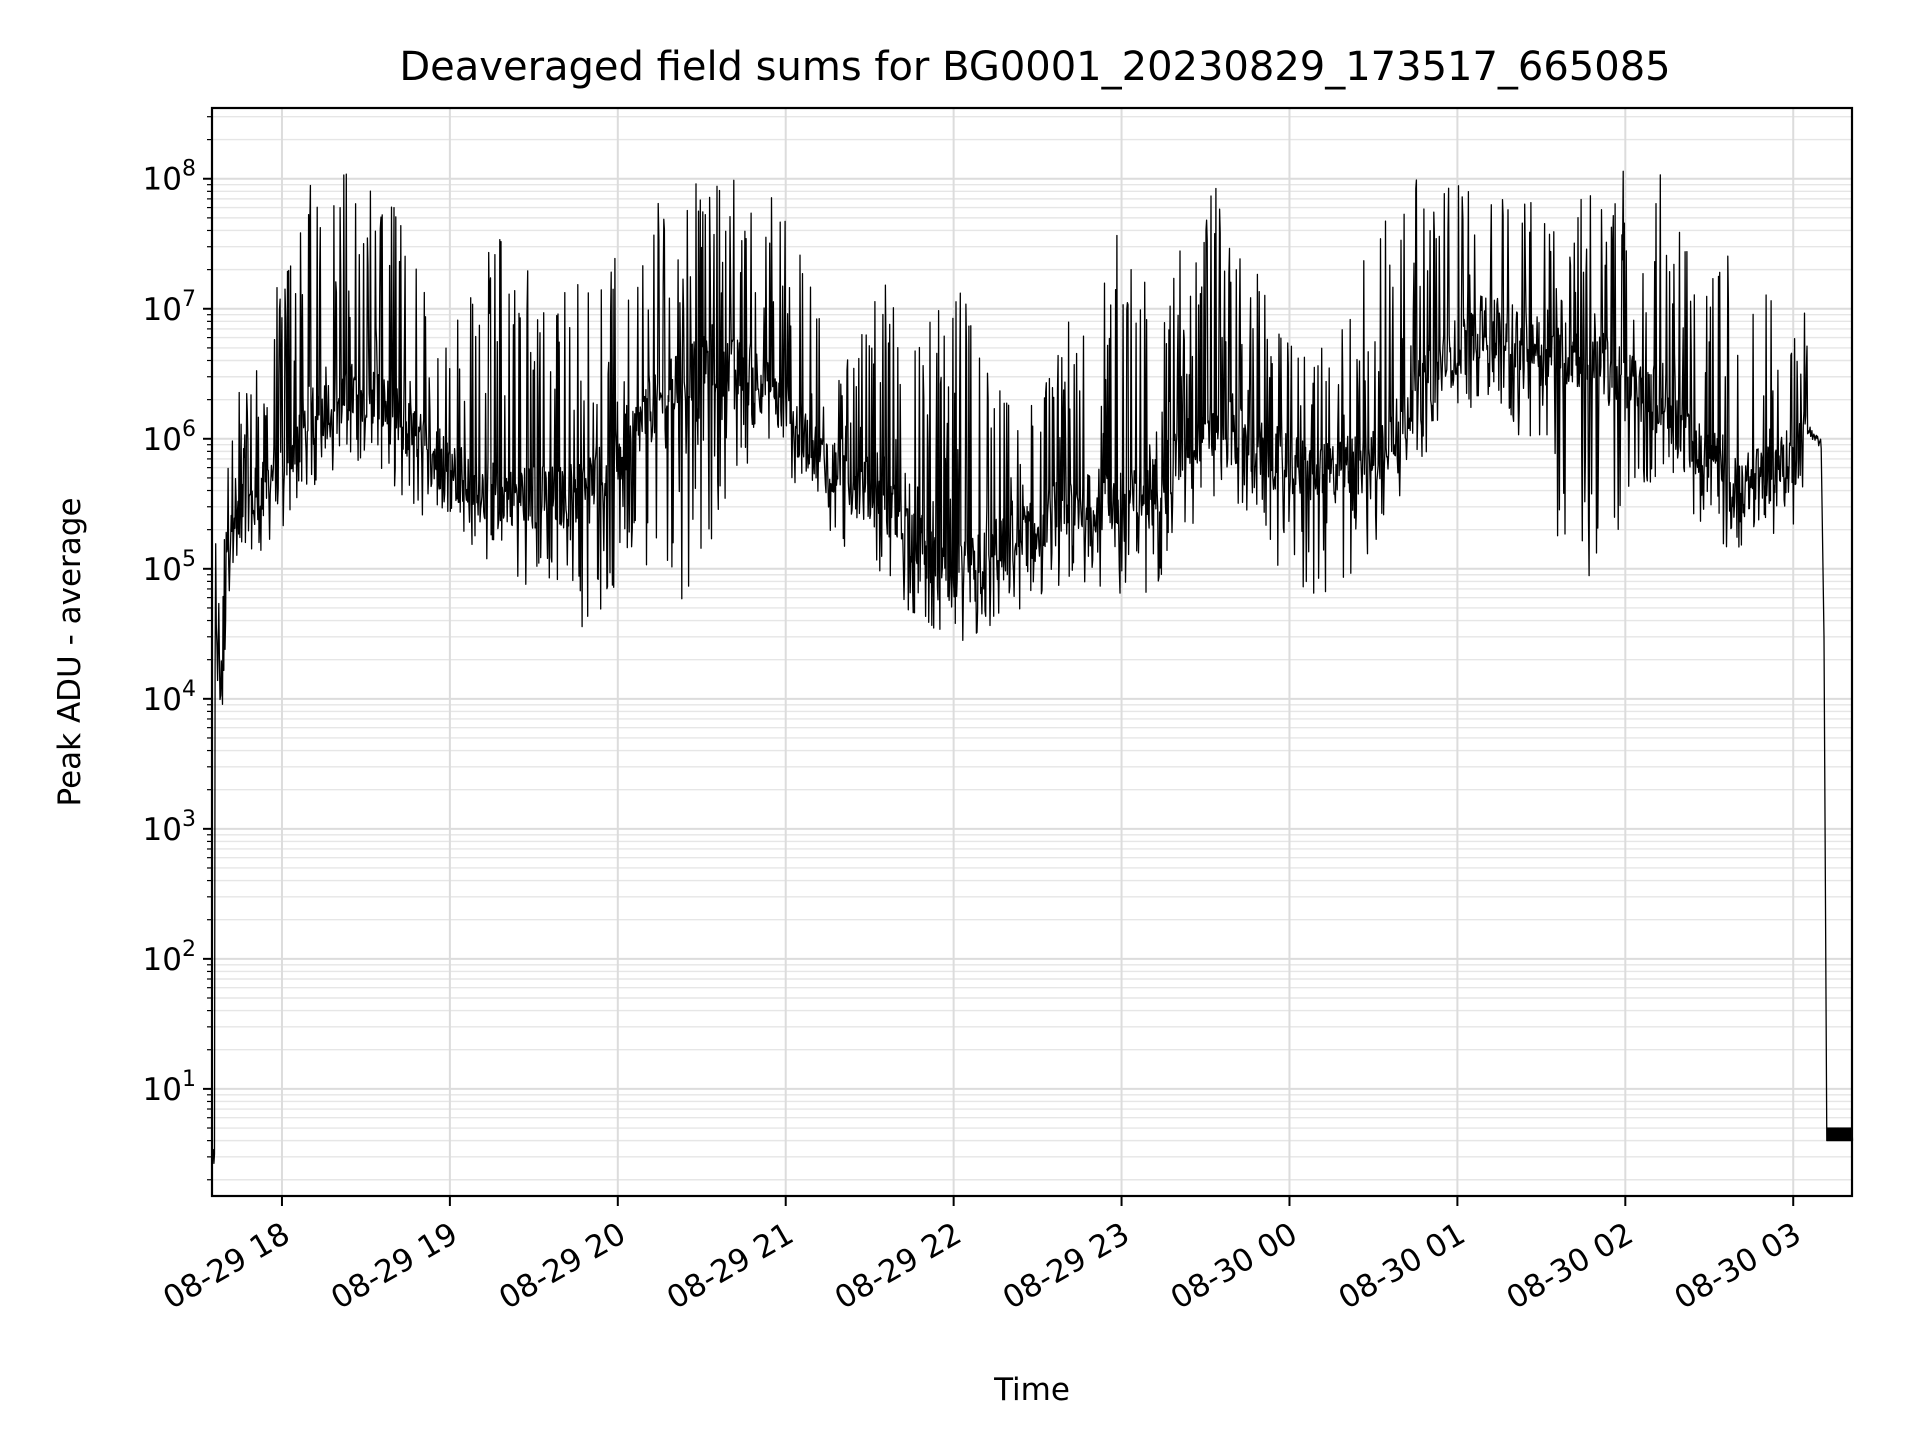  I want to click on y-axis-label: Peak ADU - average, so click(70, 651).